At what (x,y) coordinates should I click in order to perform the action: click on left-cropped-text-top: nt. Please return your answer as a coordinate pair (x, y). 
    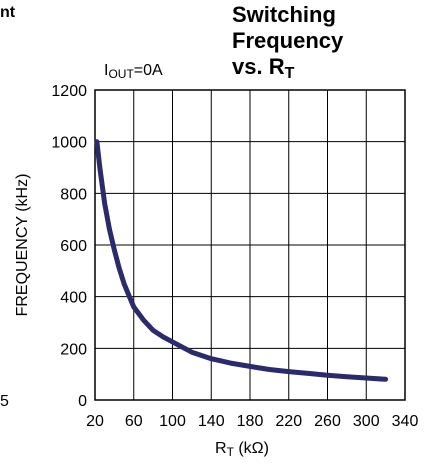
    Looking at the image, I should click on (8, 12).